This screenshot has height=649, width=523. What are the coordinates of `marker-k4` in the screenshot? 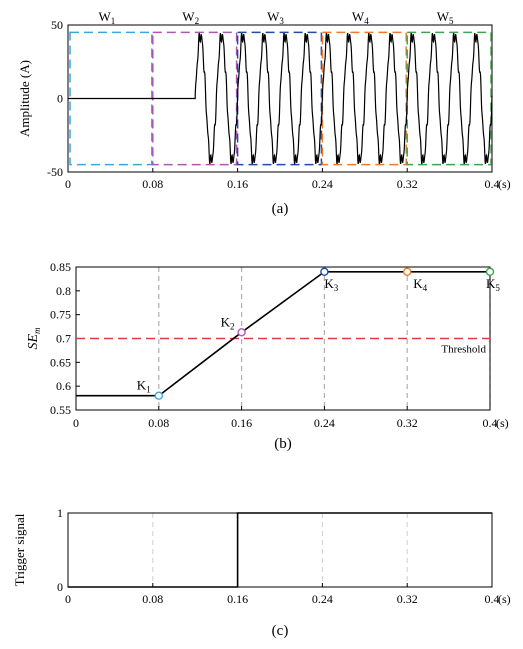 It's located at (407, 271).